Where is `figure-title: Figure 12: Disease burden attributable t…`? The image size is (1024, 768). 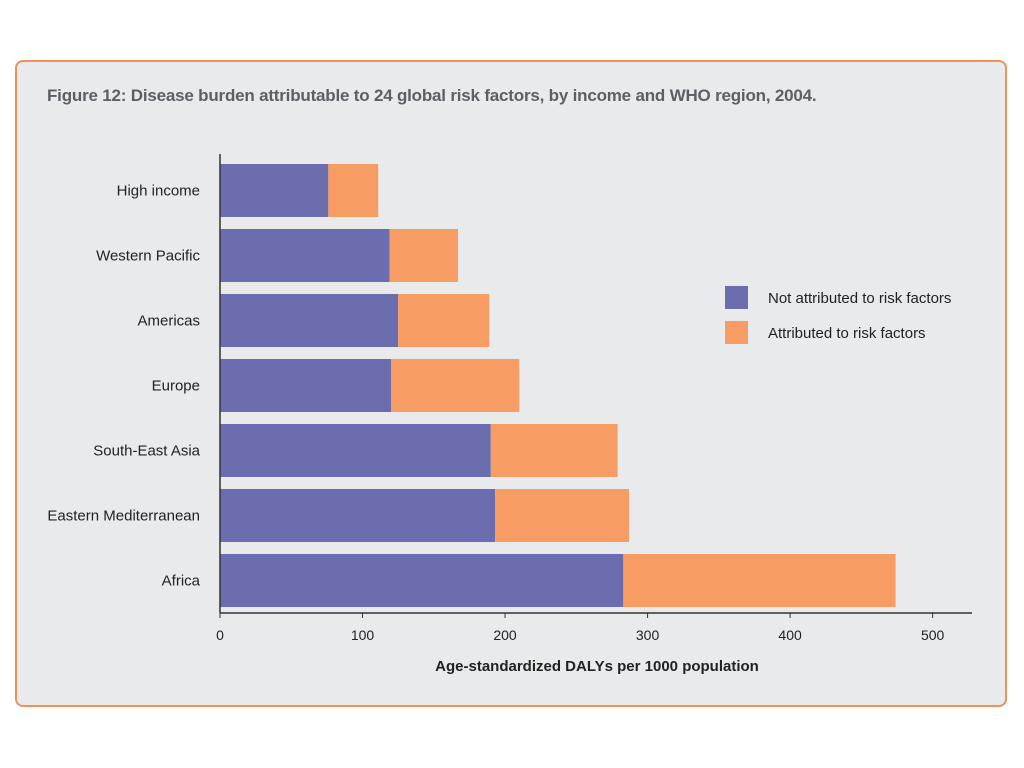 figure-title: Figure 12: Disease burden attributable t… is located at coordinates (432, 95).